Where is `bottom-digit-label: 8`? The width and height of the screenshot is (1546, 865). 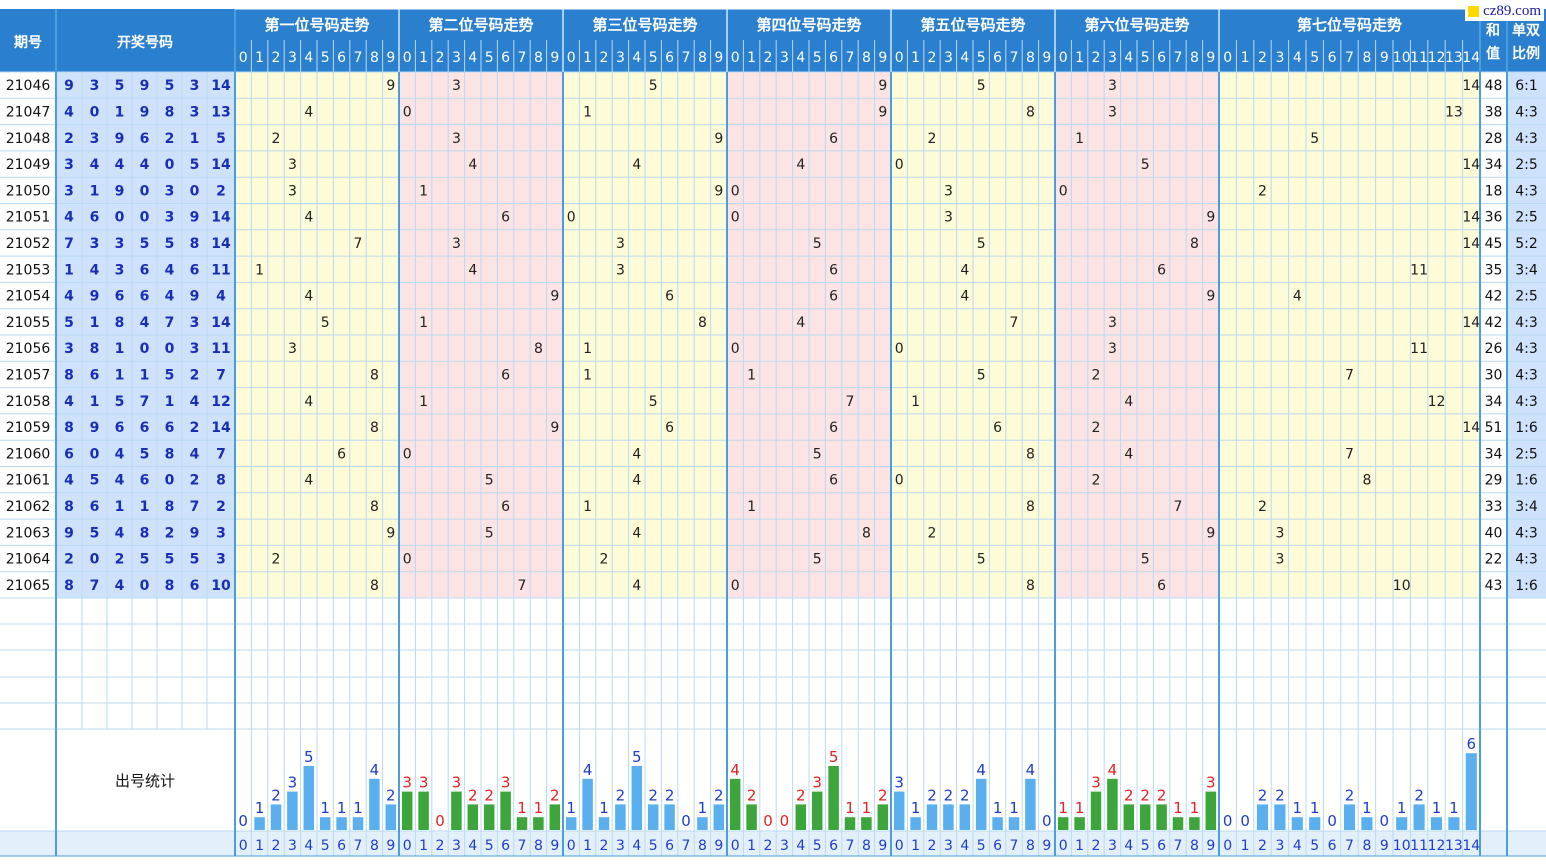 bottom-digit-label: 8 is located at coordinates (538, 846).